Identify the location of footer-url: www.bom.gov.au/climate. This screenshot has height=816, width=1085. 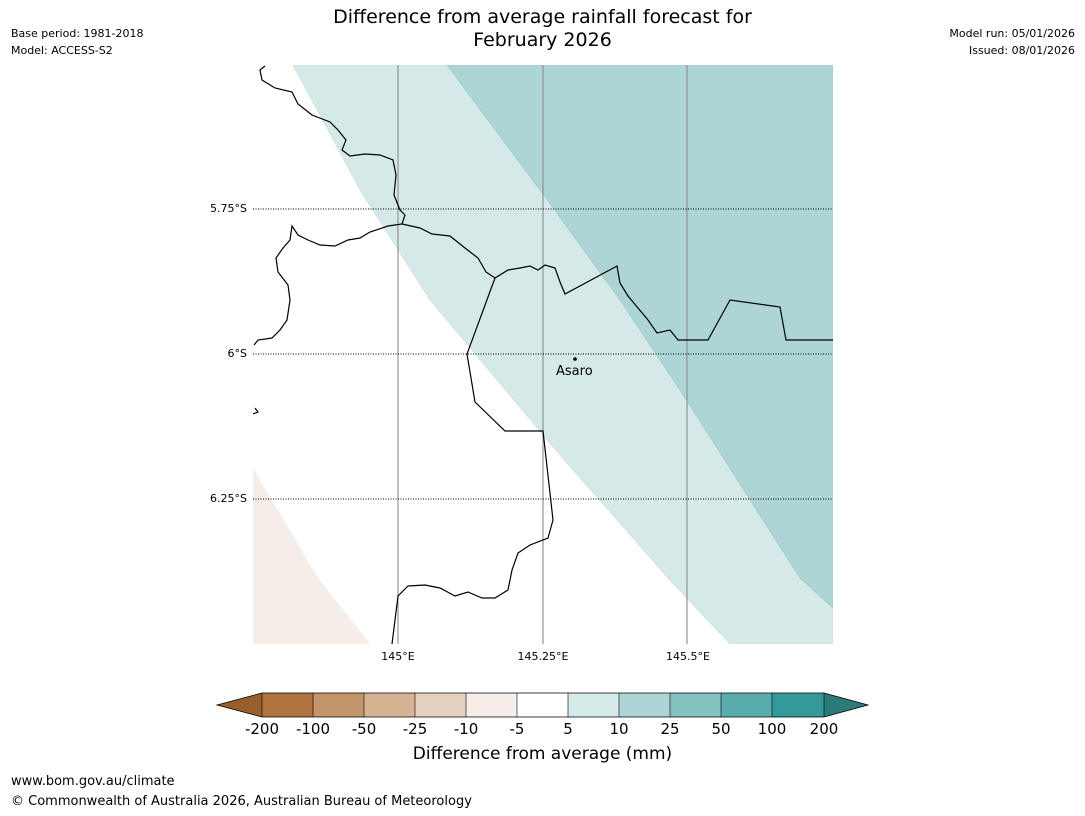
(93, 781).